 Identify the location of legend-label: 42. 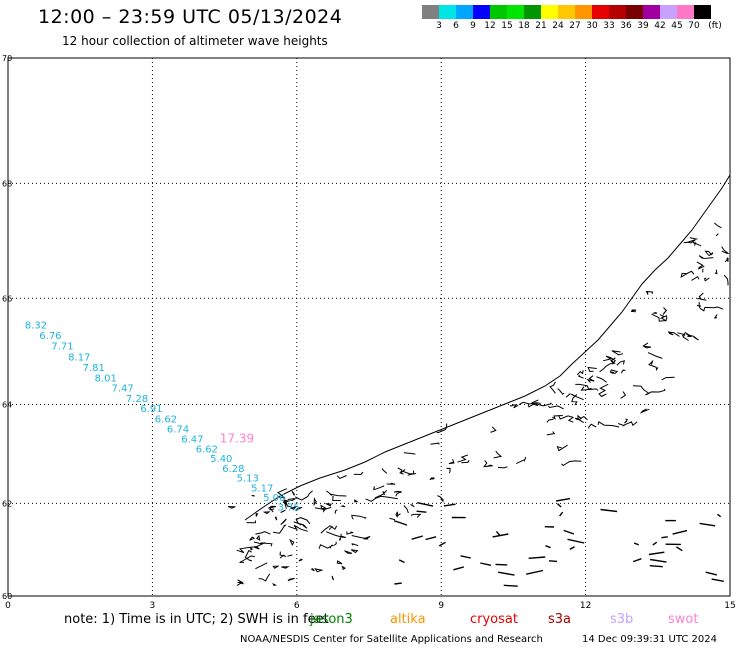
(660, 26).